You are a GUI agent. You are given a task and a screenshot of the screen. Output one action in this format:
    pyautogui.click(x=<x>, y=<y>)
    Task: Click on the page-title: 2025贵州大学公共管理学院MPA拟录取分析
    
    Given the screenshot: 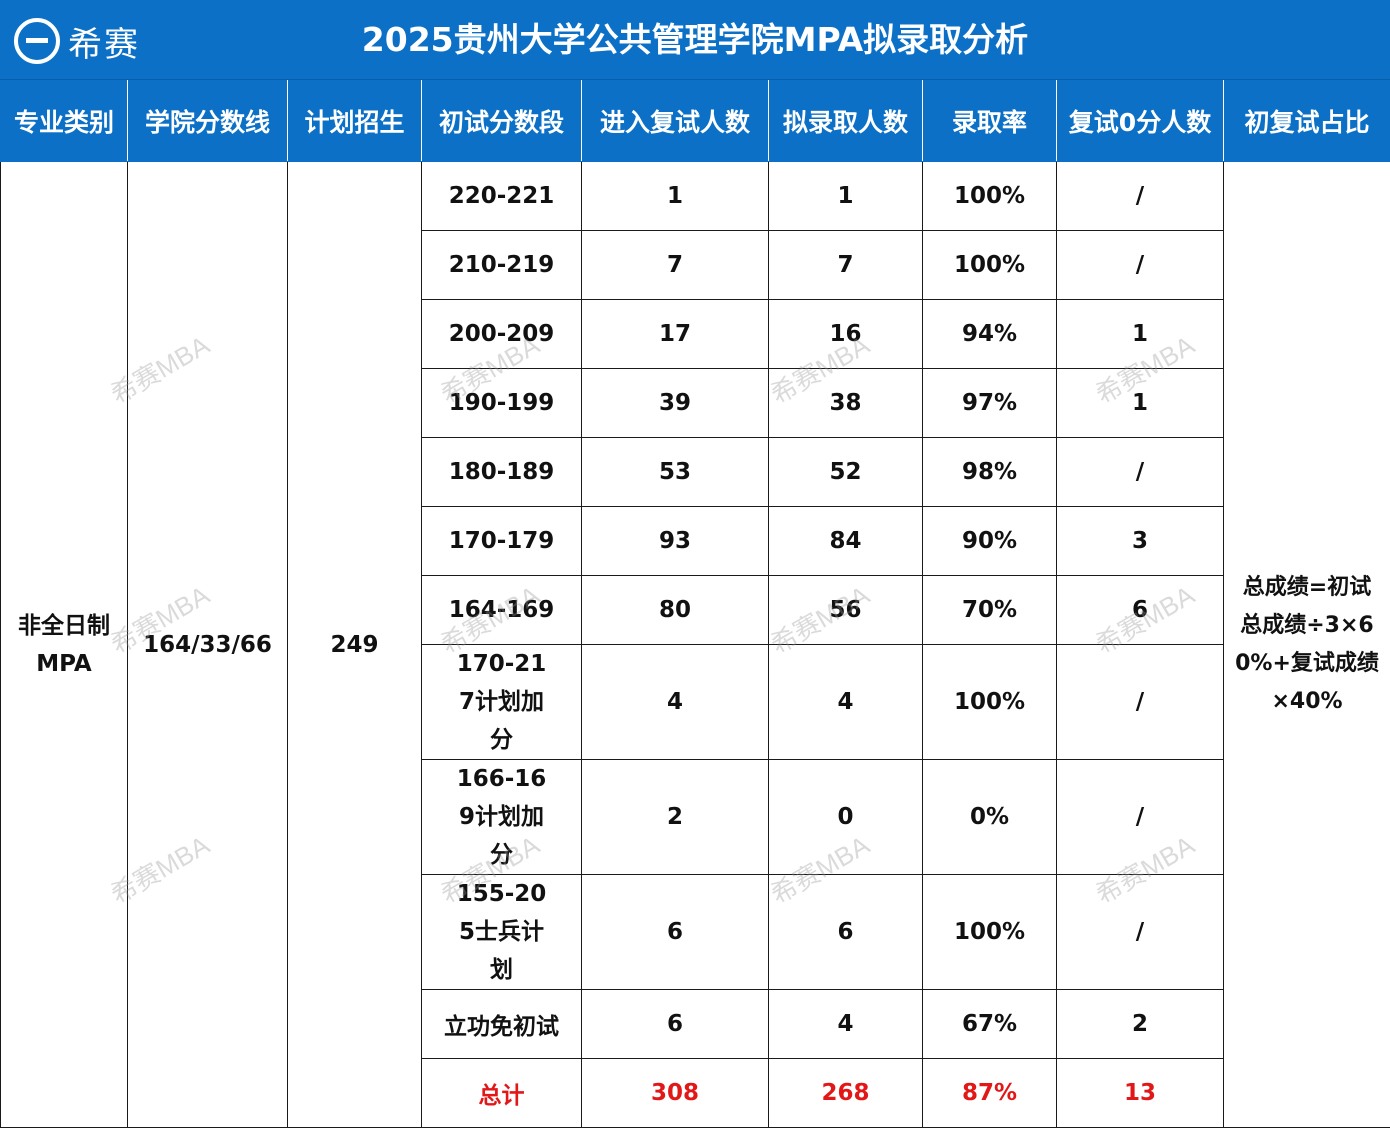 What is the action you would take?
    pyautogui.click(x=695, y=40)
    